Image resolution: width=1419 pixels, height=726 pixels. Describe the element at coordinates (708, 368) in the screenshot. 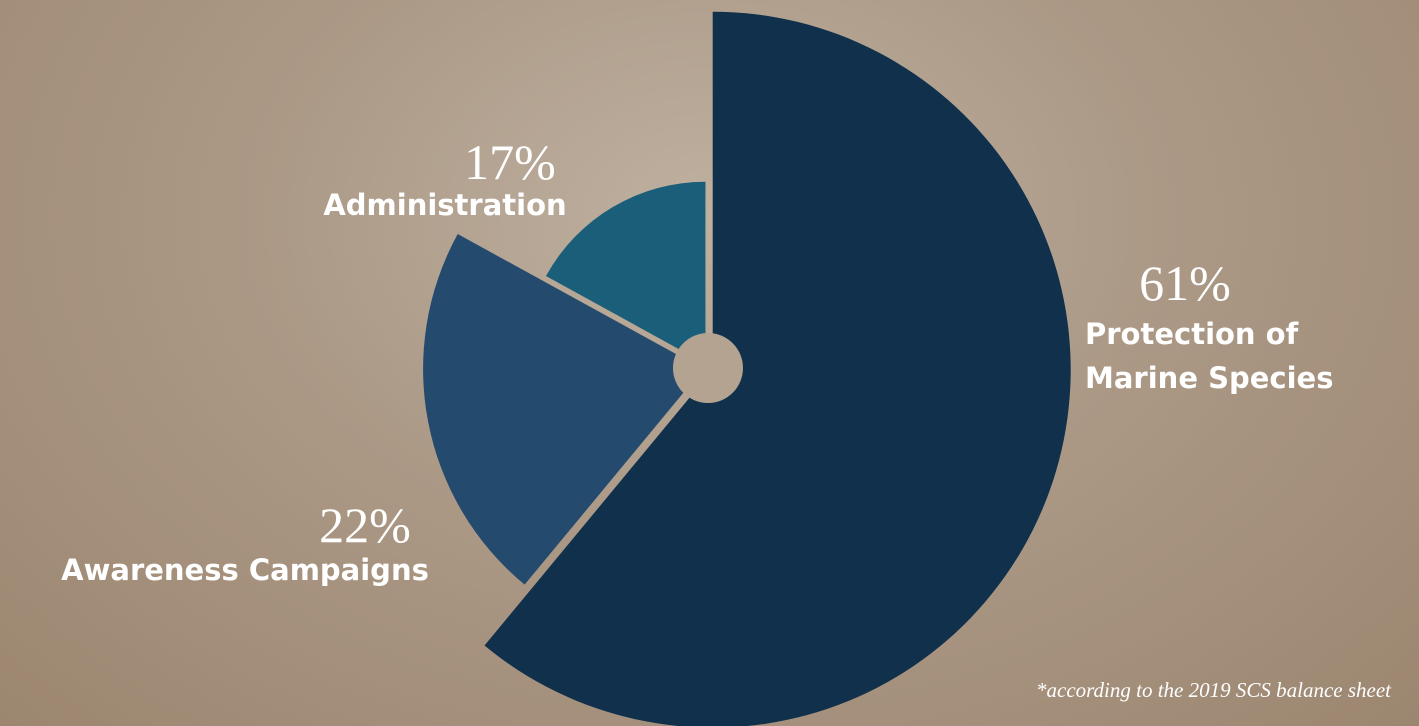

I see `center-hole` at that location.